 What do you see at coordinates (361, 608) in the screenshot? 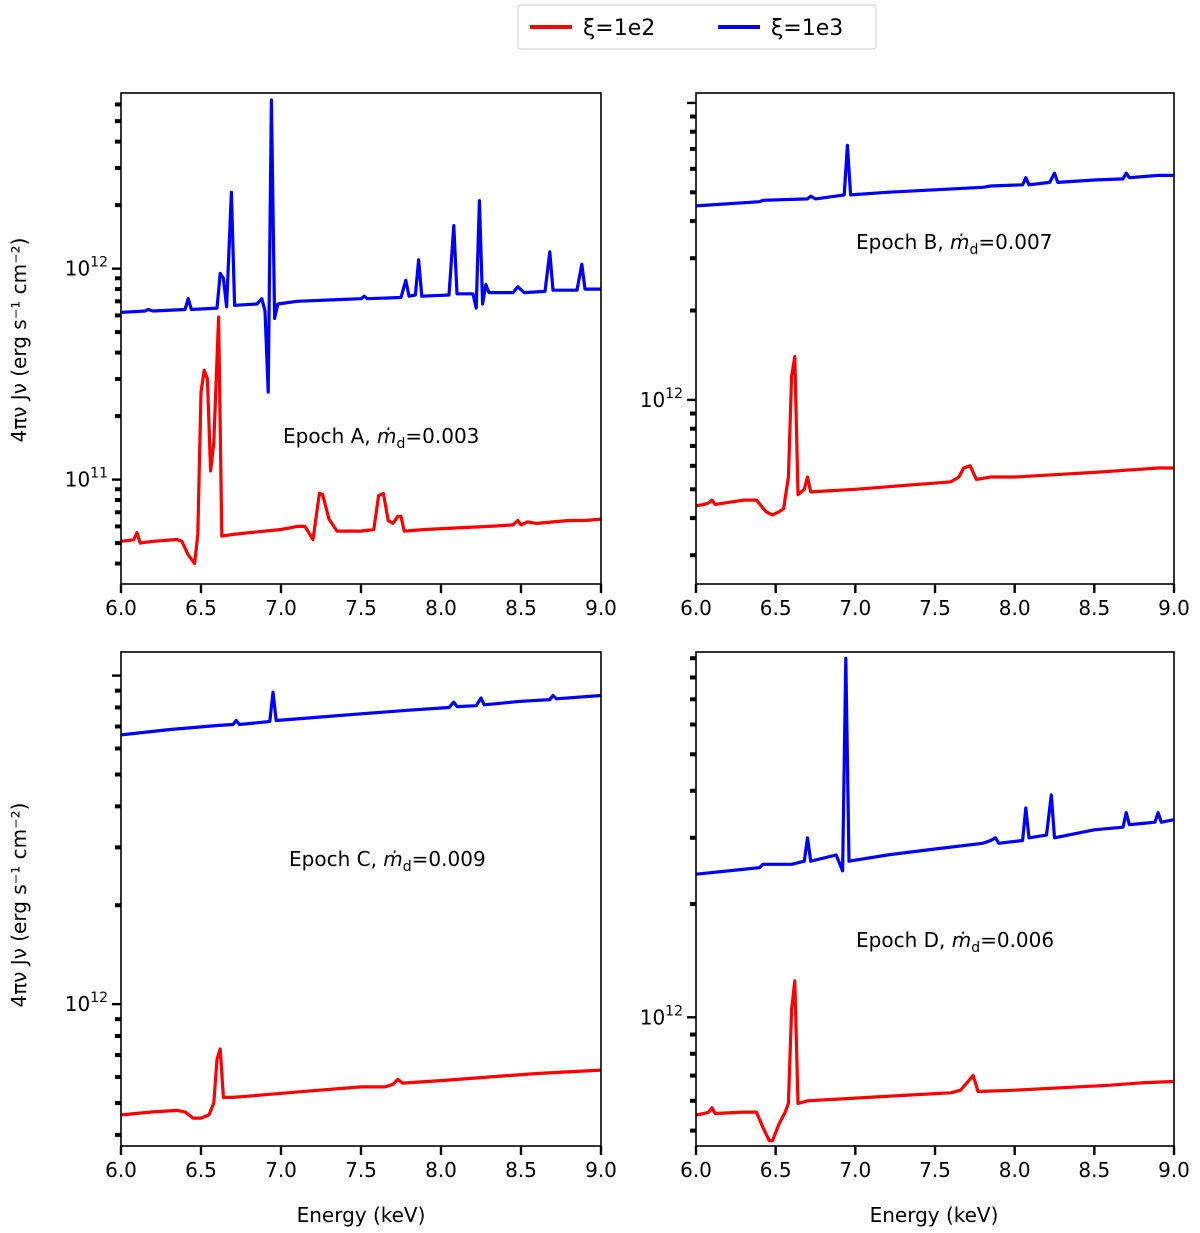
I see `xtick-label-epoch-a: 7.5` at bounding box center [361, 608].